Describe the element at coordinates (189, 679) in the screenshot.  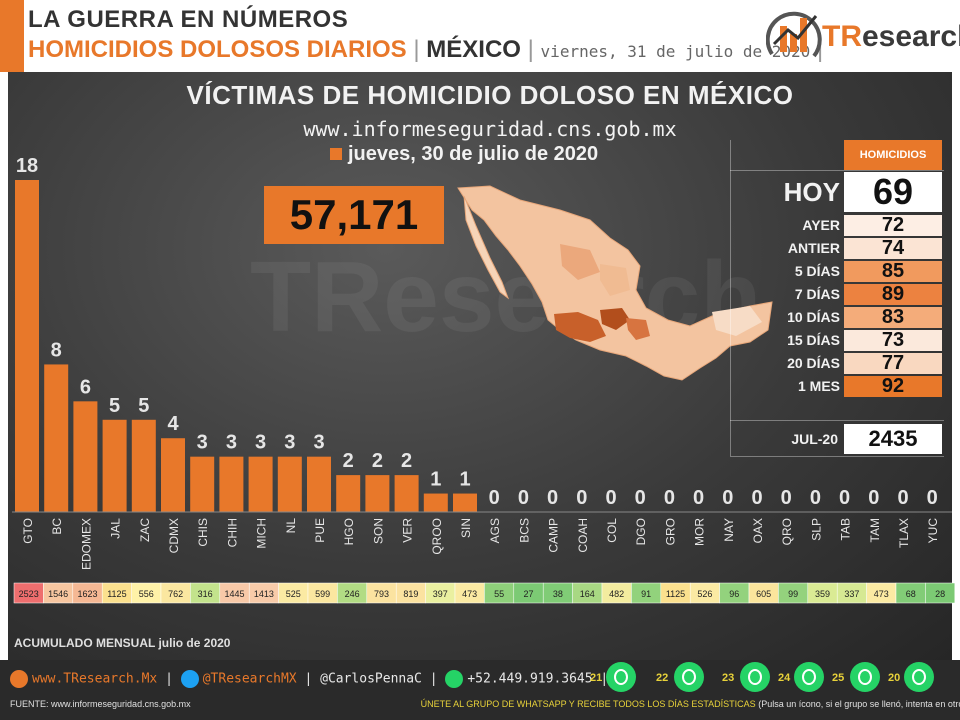
I see `twitter-icon` at that location.